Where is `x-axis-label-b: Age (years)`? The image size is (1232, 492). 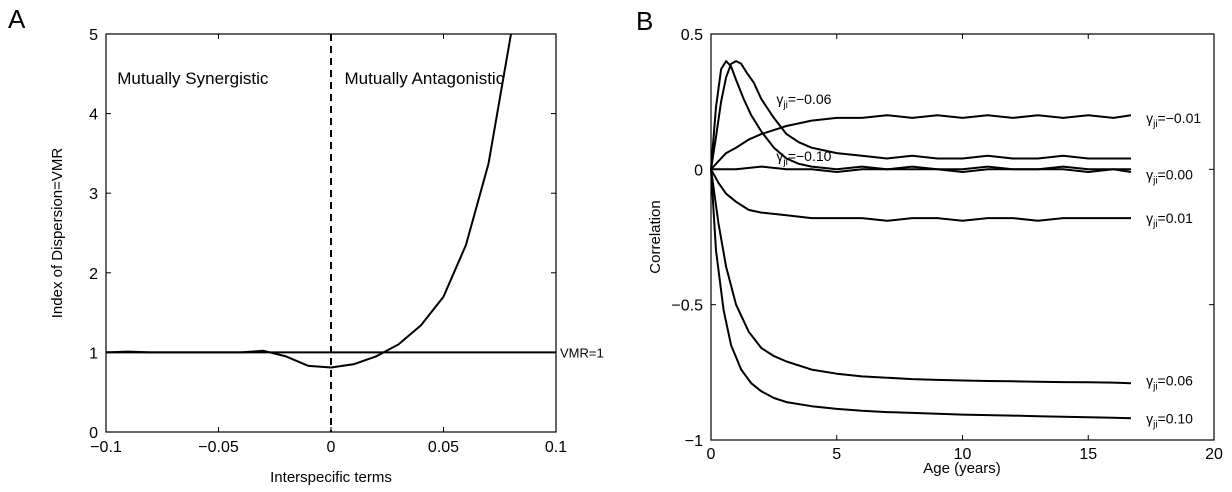
x-axis-label-b: Age (years) is located at coordinates (962, 468).